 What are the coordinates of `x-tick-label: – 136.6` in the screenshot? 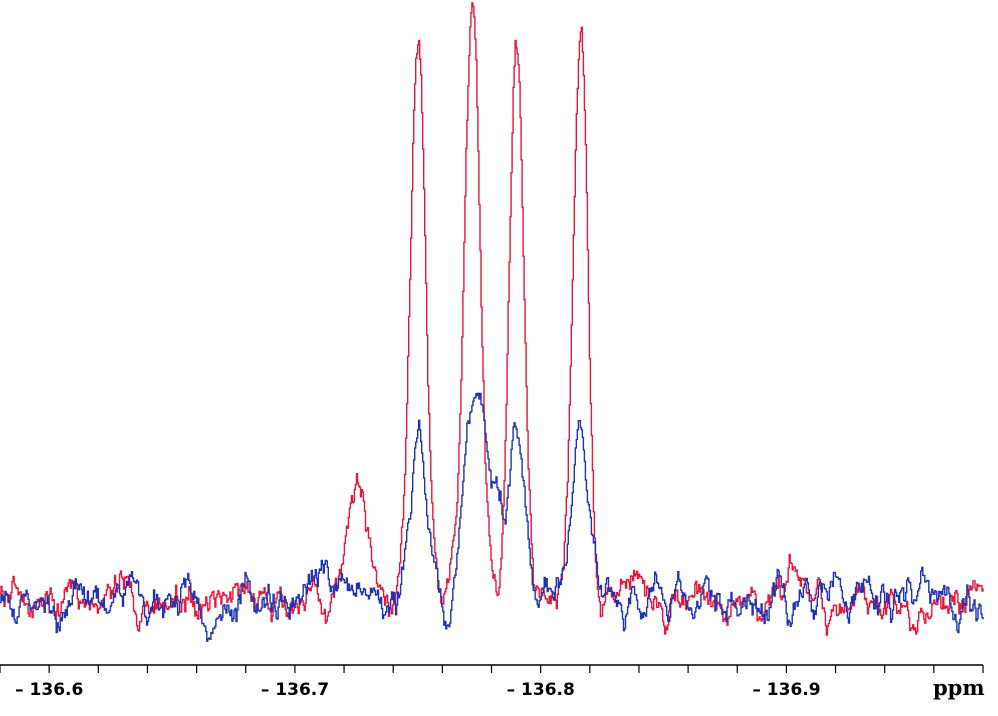 It's located at (49, 690).